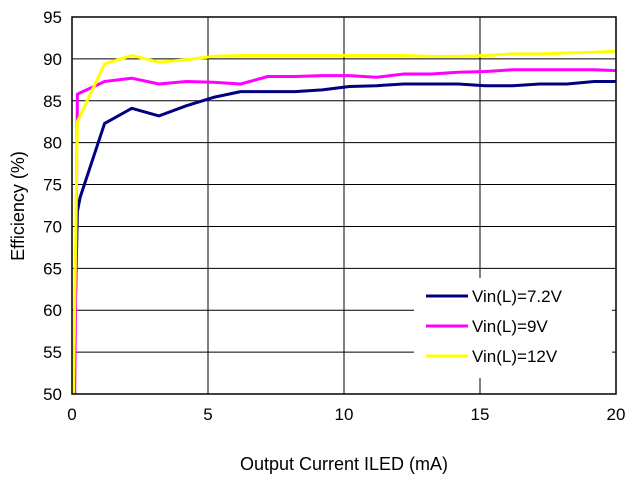  Describe the element at coordinates (52, 143) in the screenshot. I see `y-tick-label: 80` at that location.